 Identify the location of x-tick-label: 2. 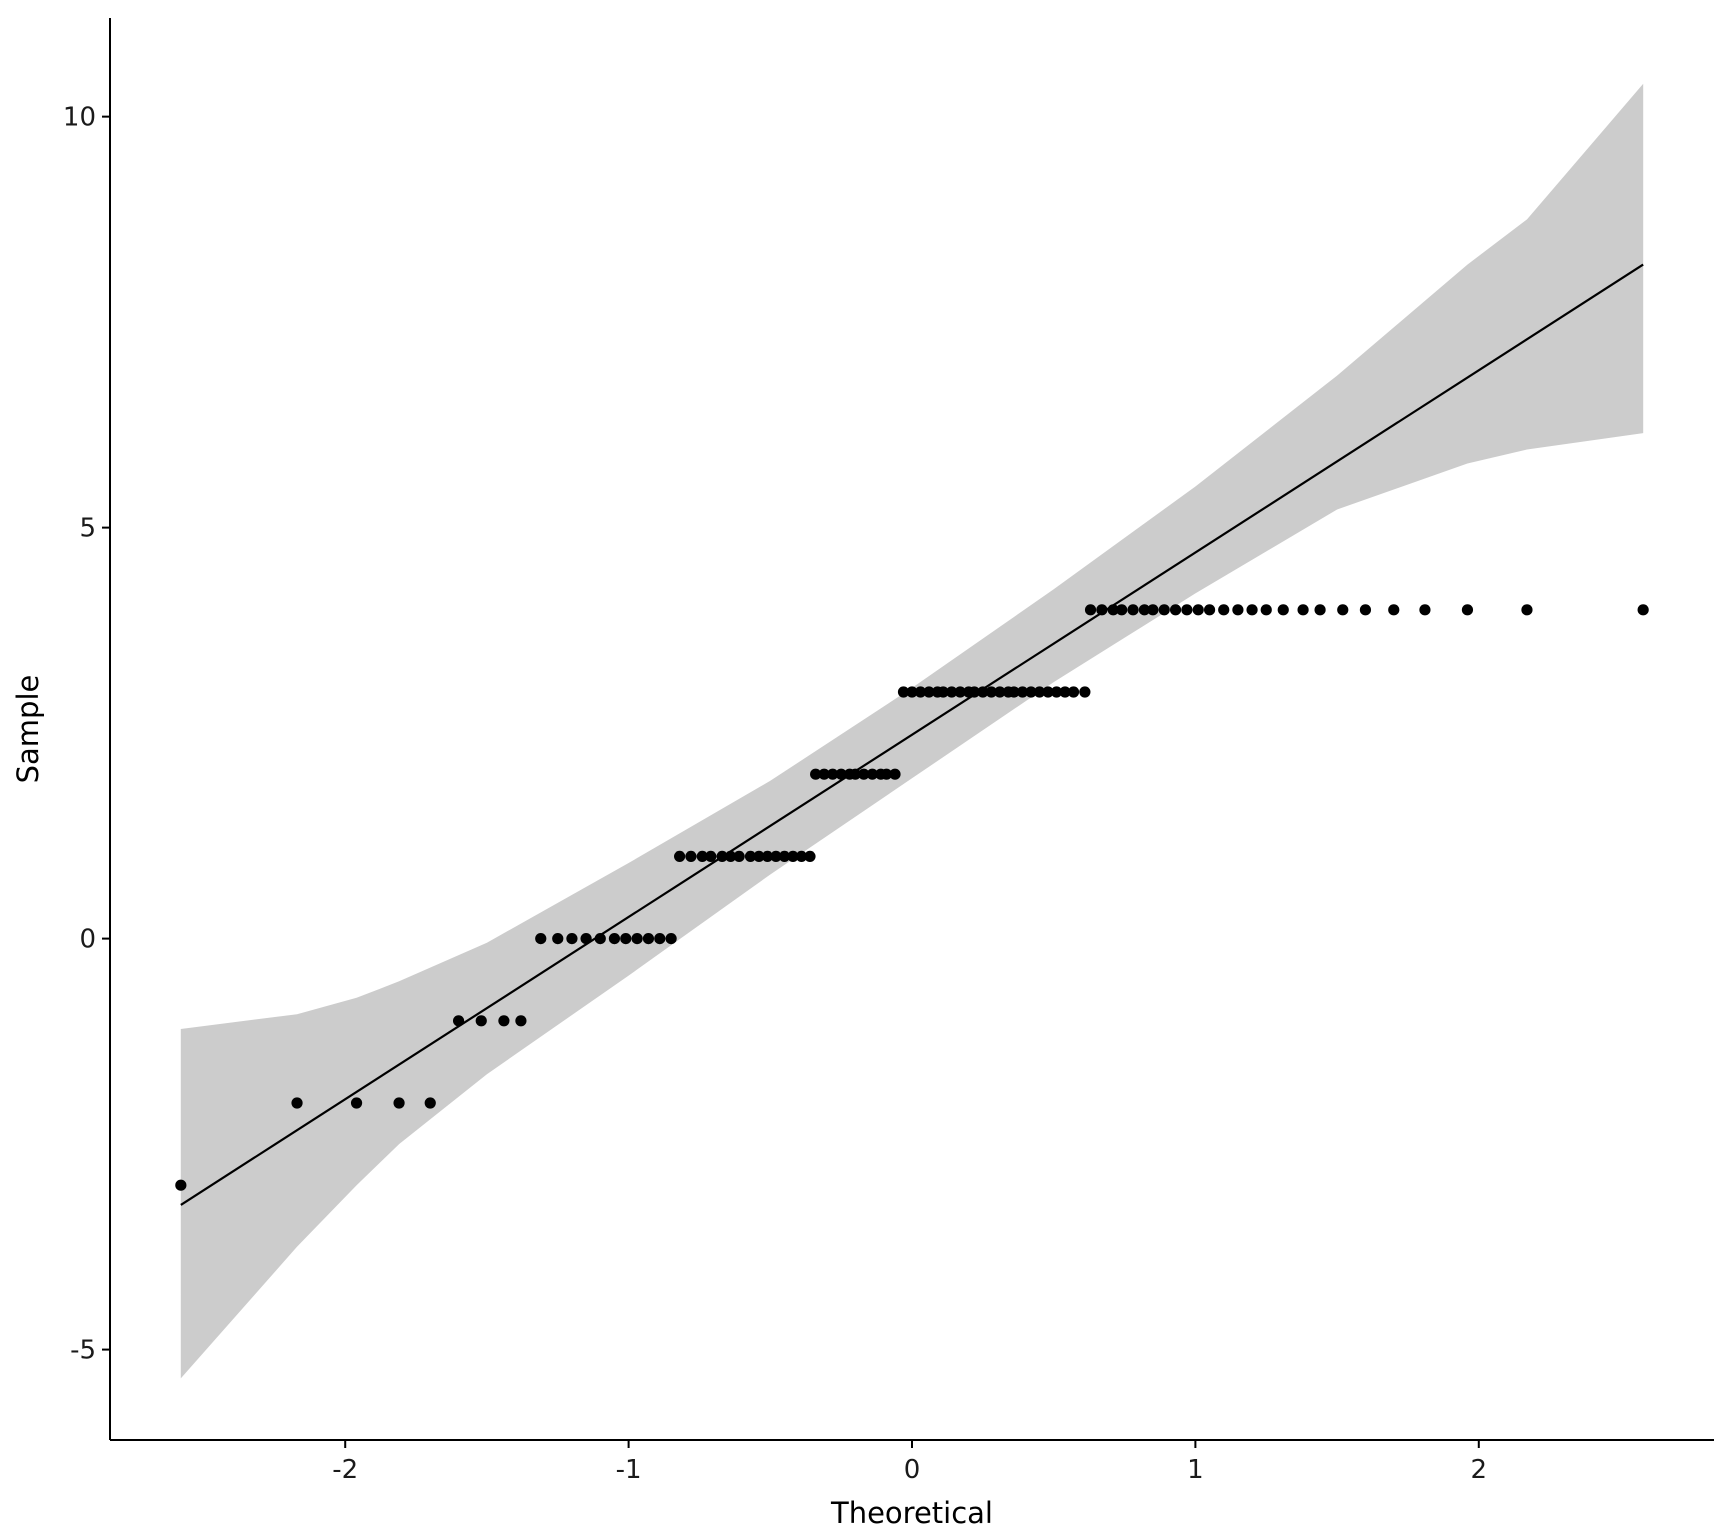
(1479, 1470).